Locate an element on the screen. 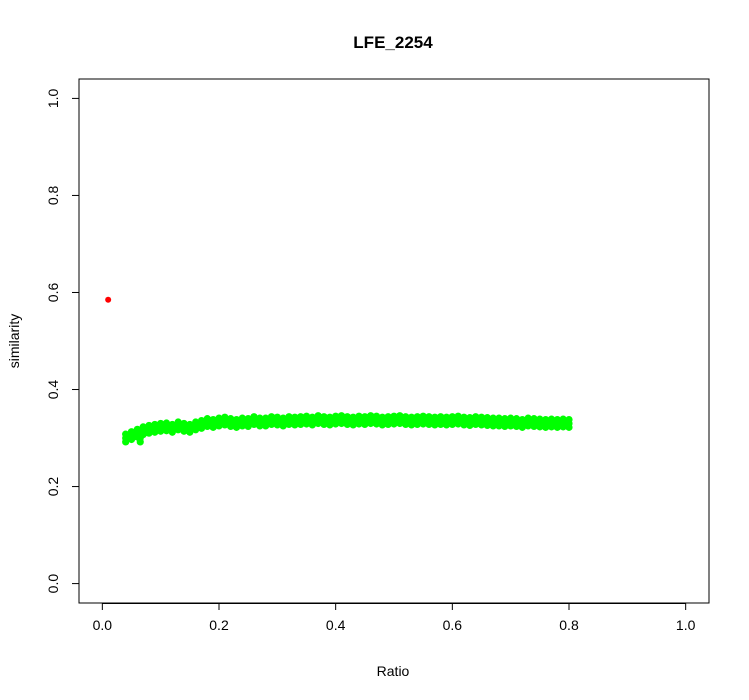 Image resolution: width=749 pixels, height=700 pixels. y-tick-label: 0.8 is located at coordinates (53, 196).